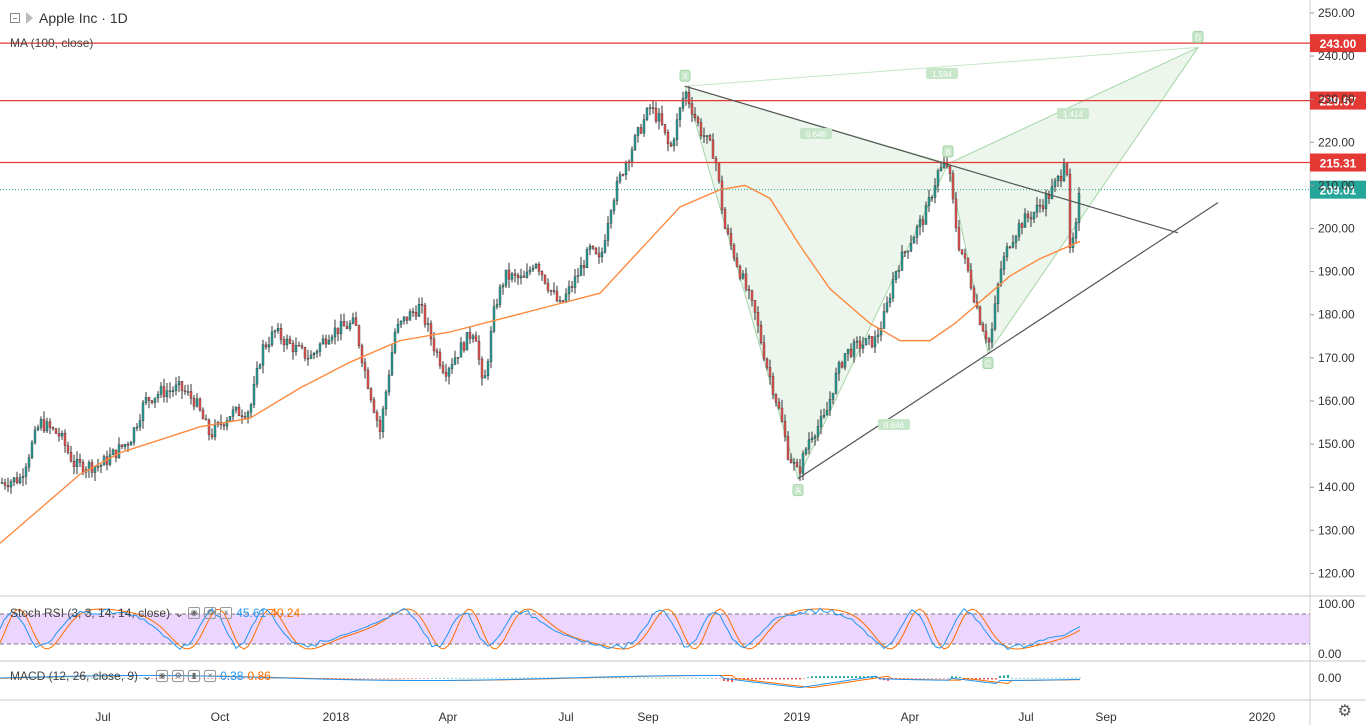 This screenshot has width=1366, height=725. I want to click on ma-indicator-label: MA (100, close), so click(52, 43).